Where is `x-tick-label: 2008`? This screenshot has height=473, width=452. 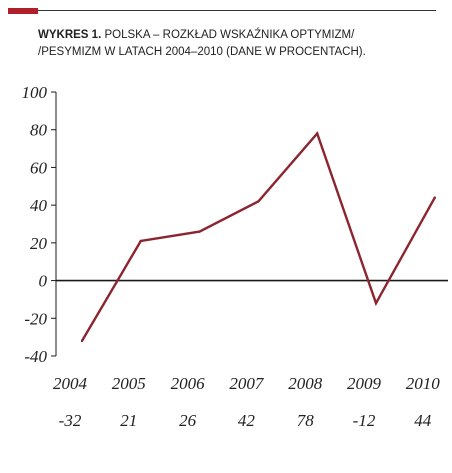
x-tick-label: 2008 is located at coordinates (305, 383).